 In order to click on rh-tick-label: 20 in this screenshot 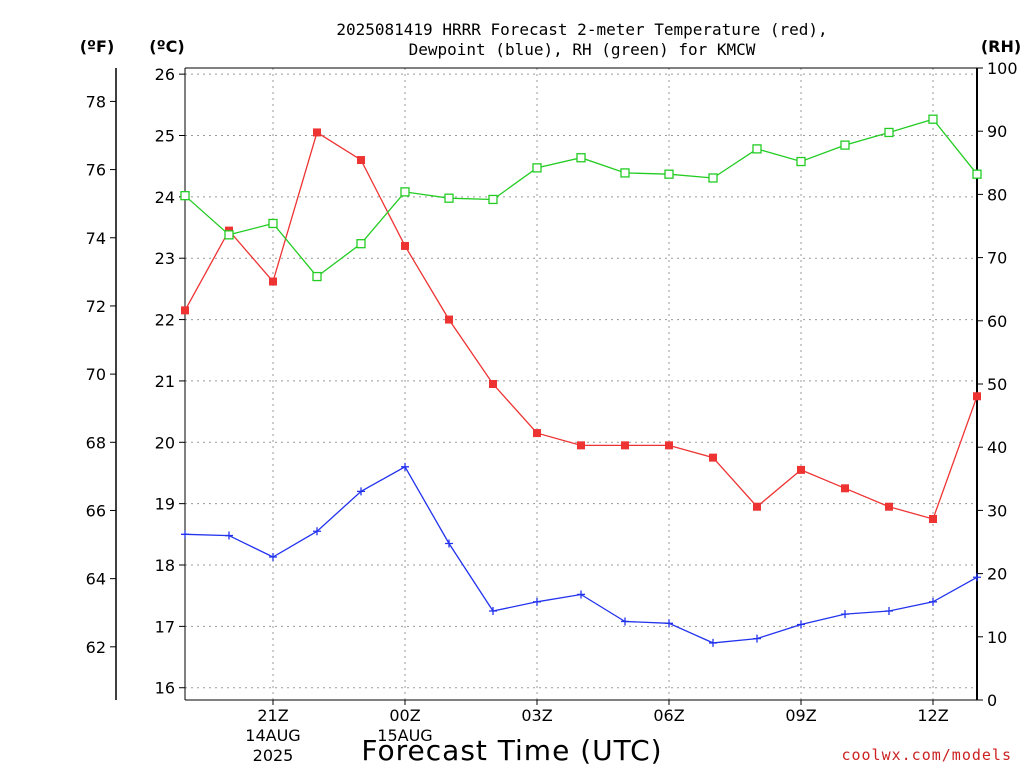, I will do `click(997, 574)`.